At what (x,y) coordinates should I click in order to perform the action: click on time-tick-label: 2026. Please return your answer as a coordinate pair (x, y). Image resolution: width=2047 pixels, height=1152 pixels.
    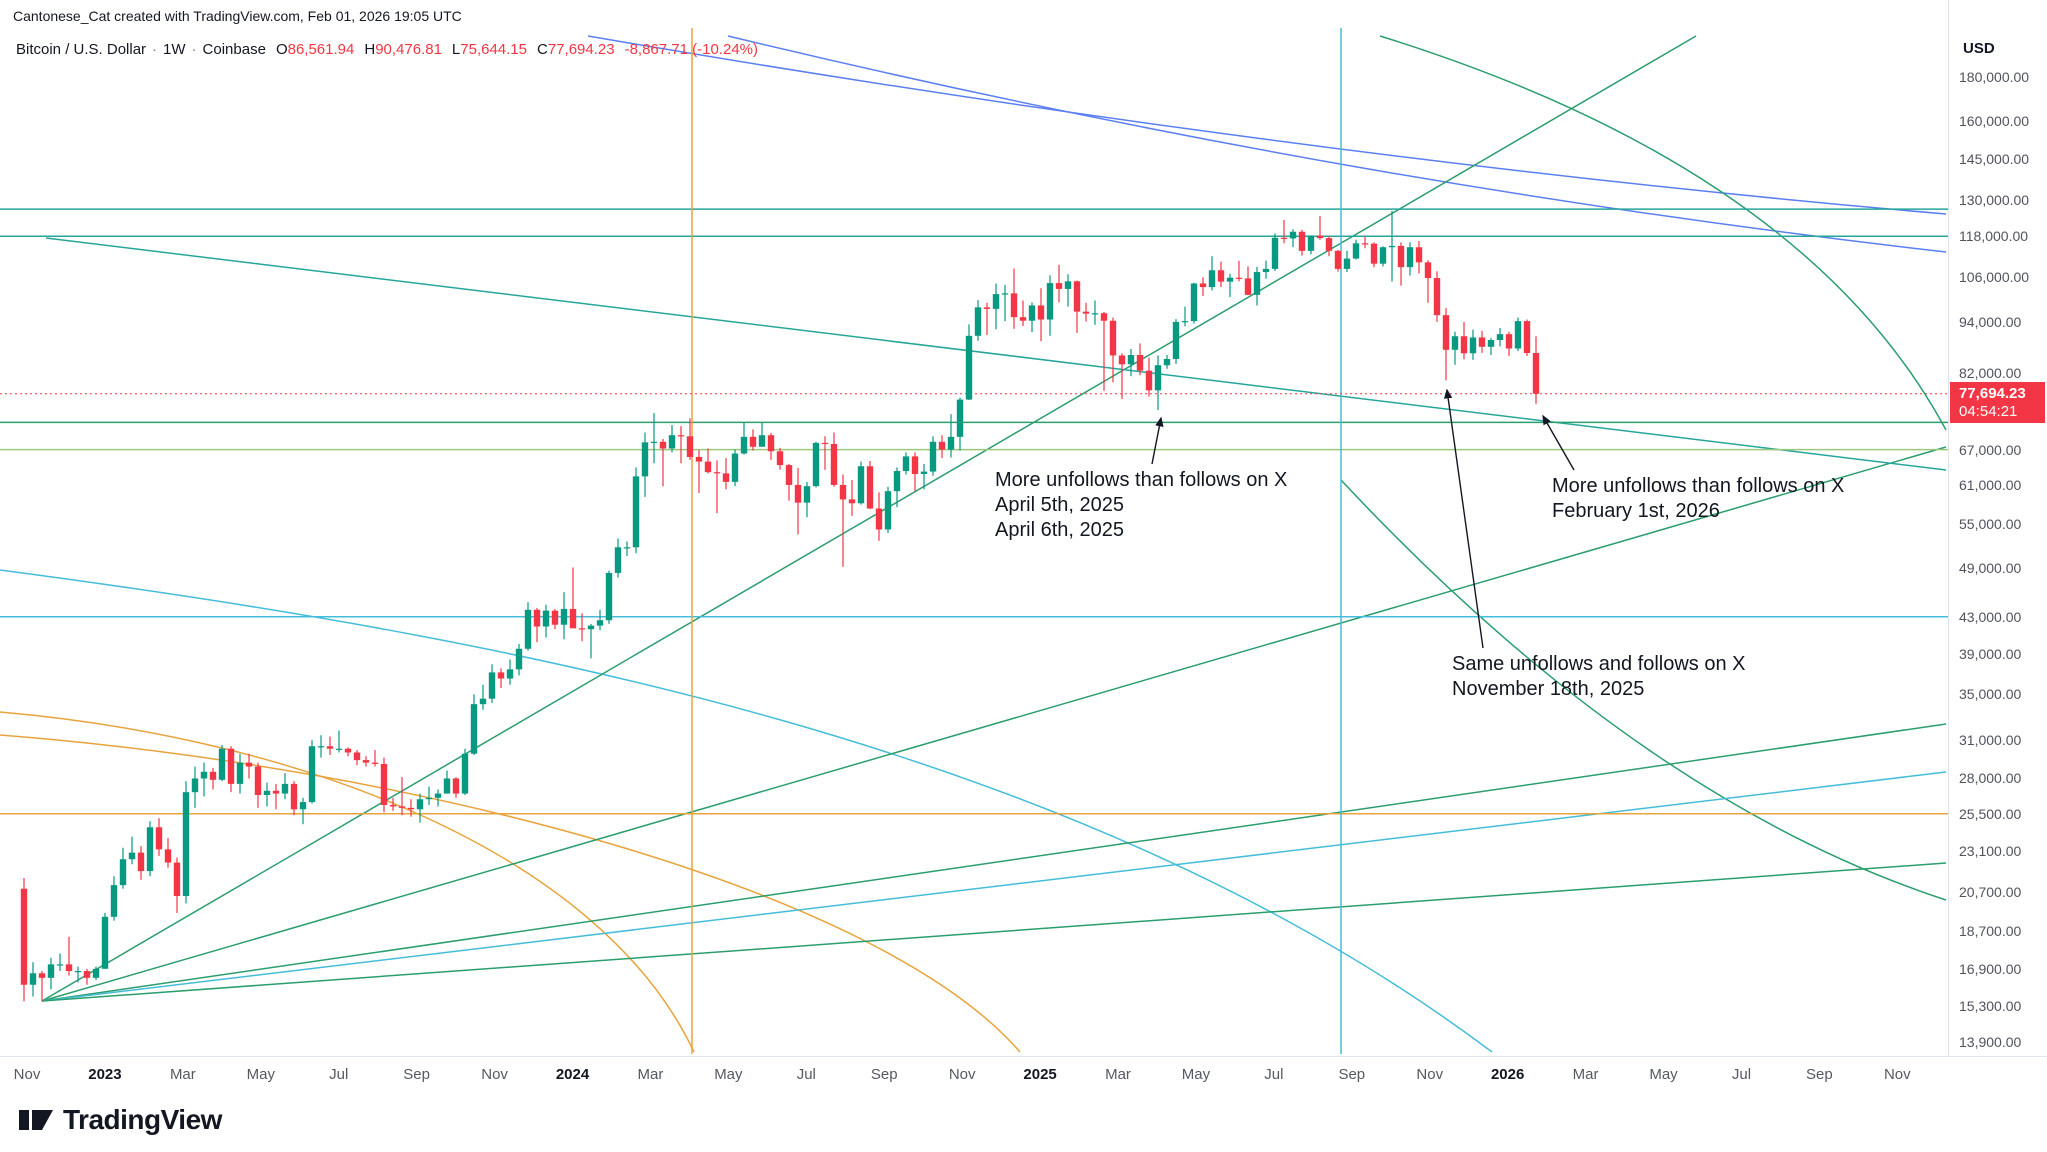
    Looking at the image, I should click on (1507, 1074).